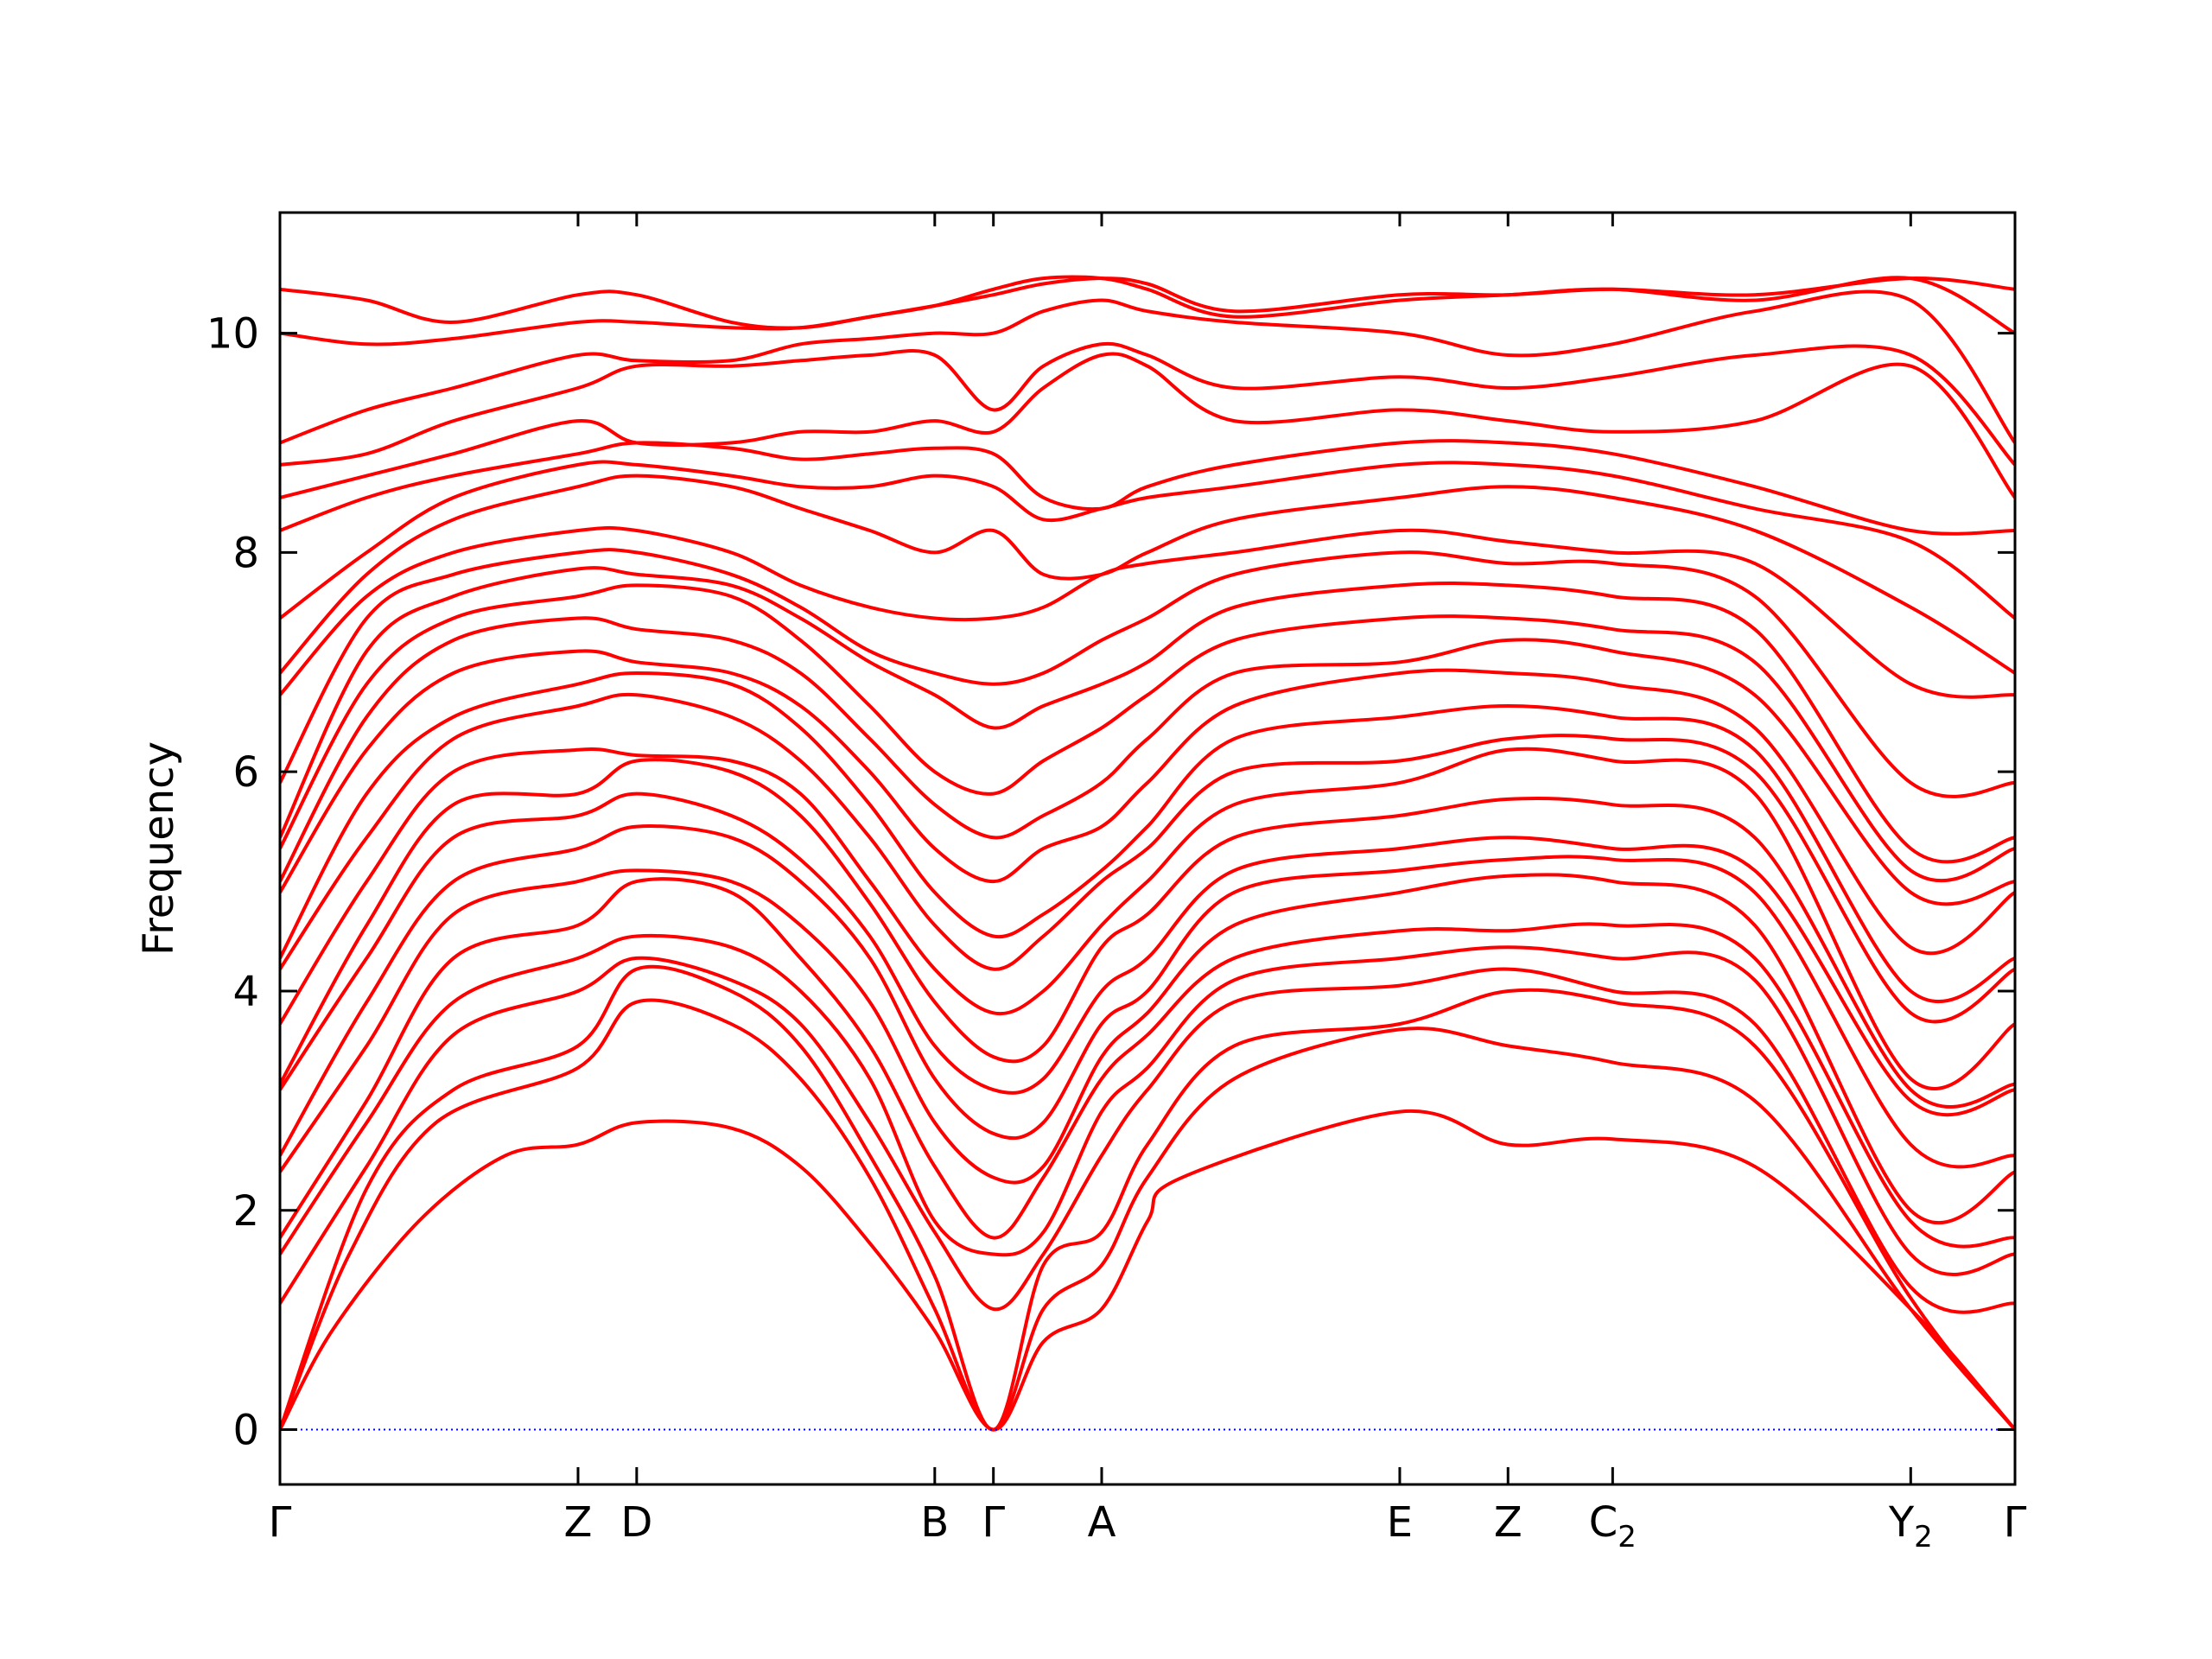 The image size is (2212, 1659). I want to click on y-tick-label-2: 2, so click(245, 1211).